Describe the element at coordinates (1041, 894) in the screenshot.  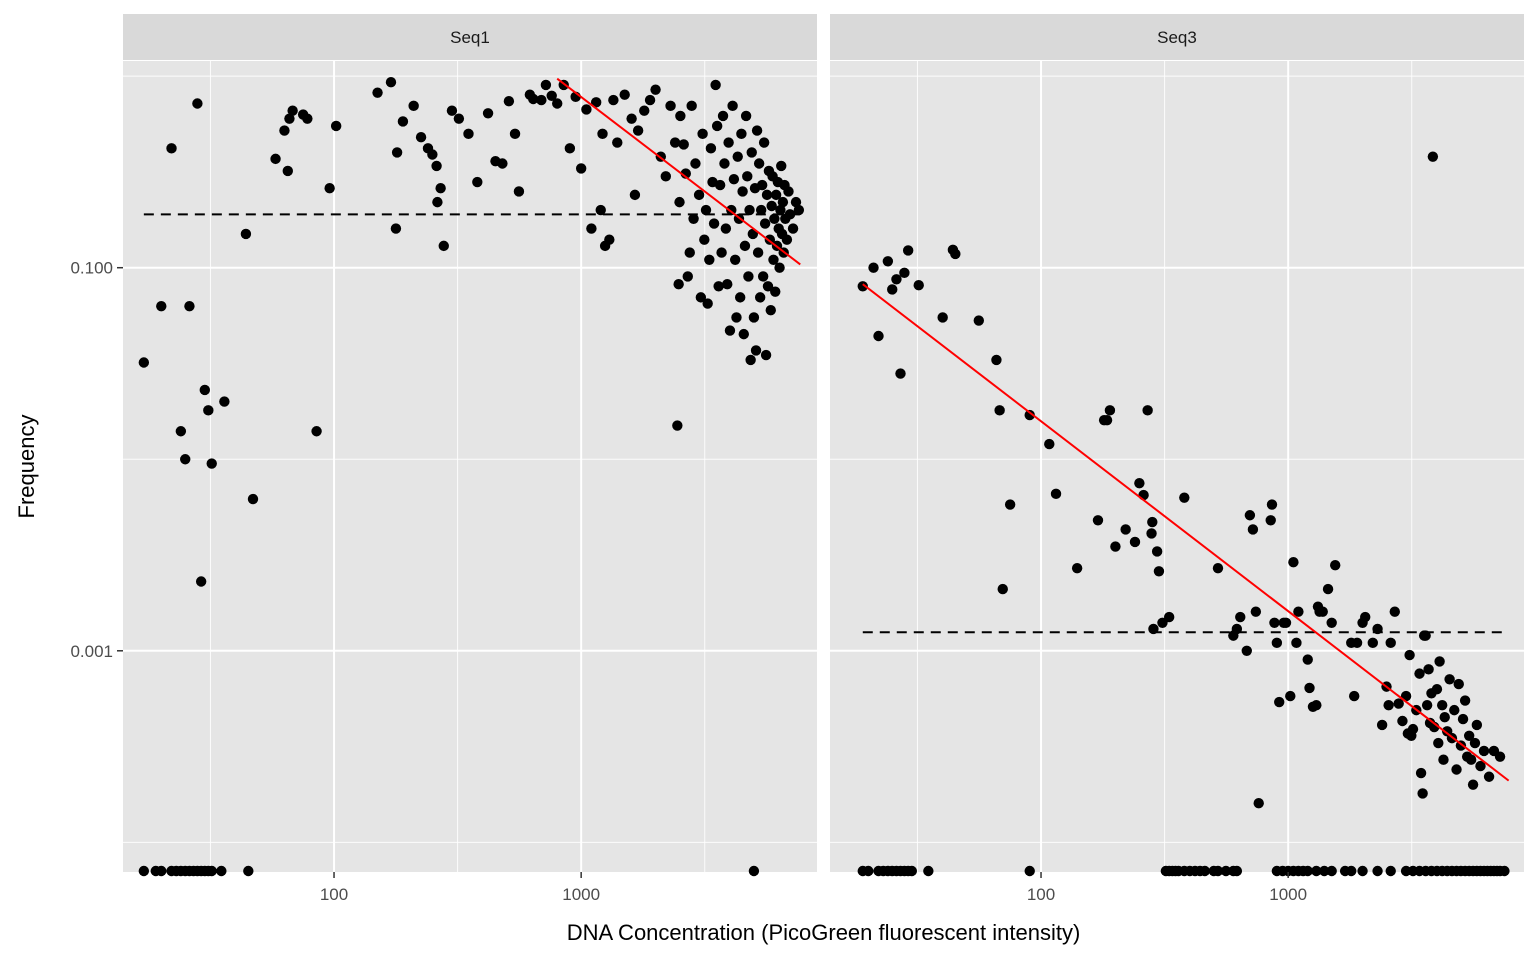
I see `x-tick-label: 100` at that location.